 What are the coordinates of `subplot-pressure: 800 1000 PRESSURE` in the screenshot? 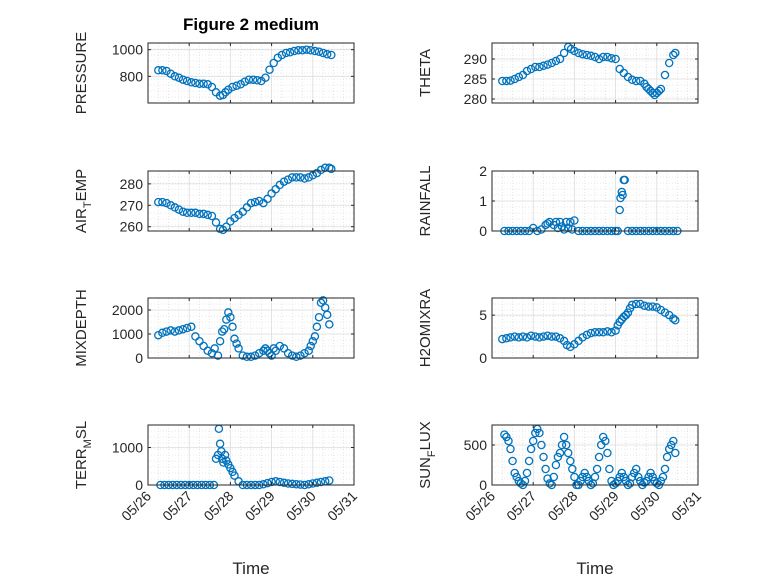 It's located at (214, 73).